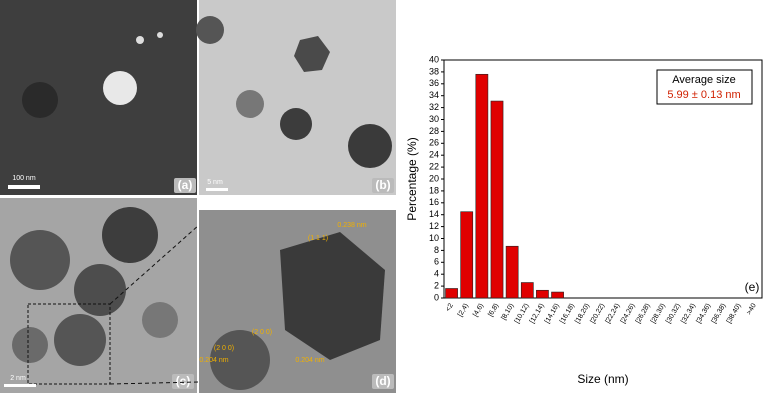 This screenshot has height=393, width=769. Describe the element at coordinates (478, 310) in the screenshot. I see `x-tick-label: [4,6)` at that location.